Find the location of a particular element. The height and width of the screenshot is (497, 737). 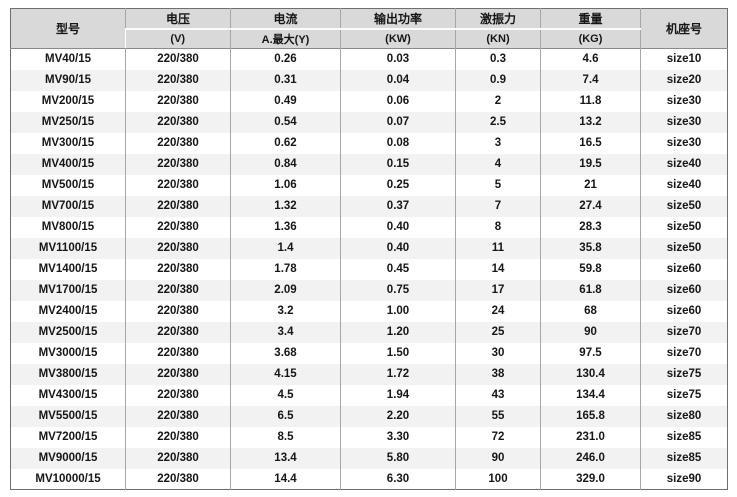

weight-cell: 61.8 is located at coordinates (590, 290).